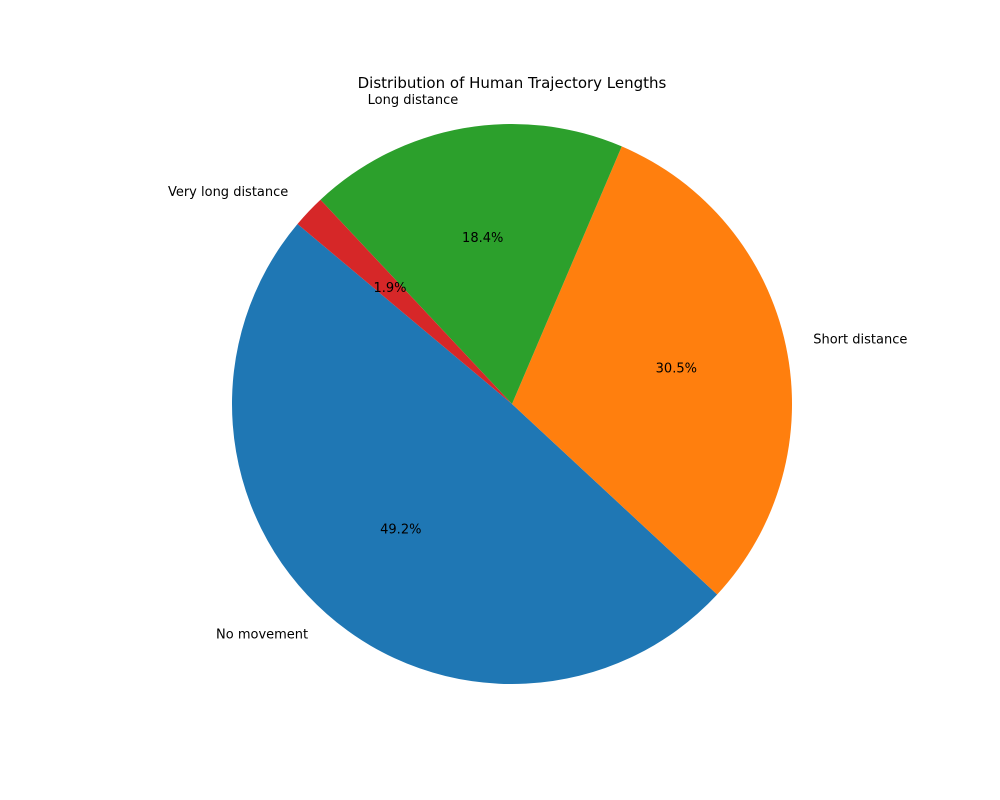  Describe the element at coordinates (482, 238) in the screenshot. I see `slice-percent-label: 18.4%` at that location.